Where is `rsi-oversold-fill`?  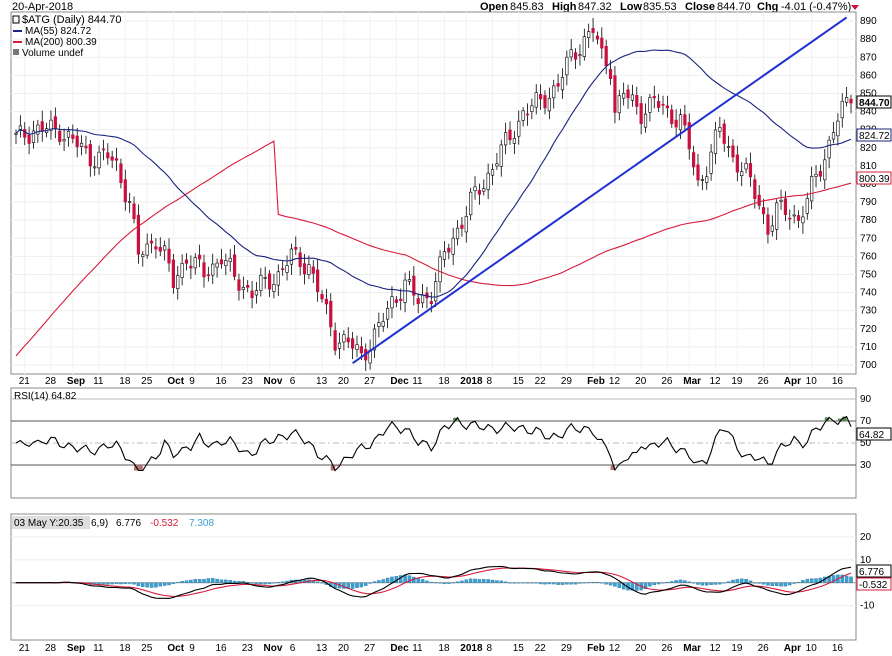 rsi-oversold-fill is located at coordinates (337, 466).